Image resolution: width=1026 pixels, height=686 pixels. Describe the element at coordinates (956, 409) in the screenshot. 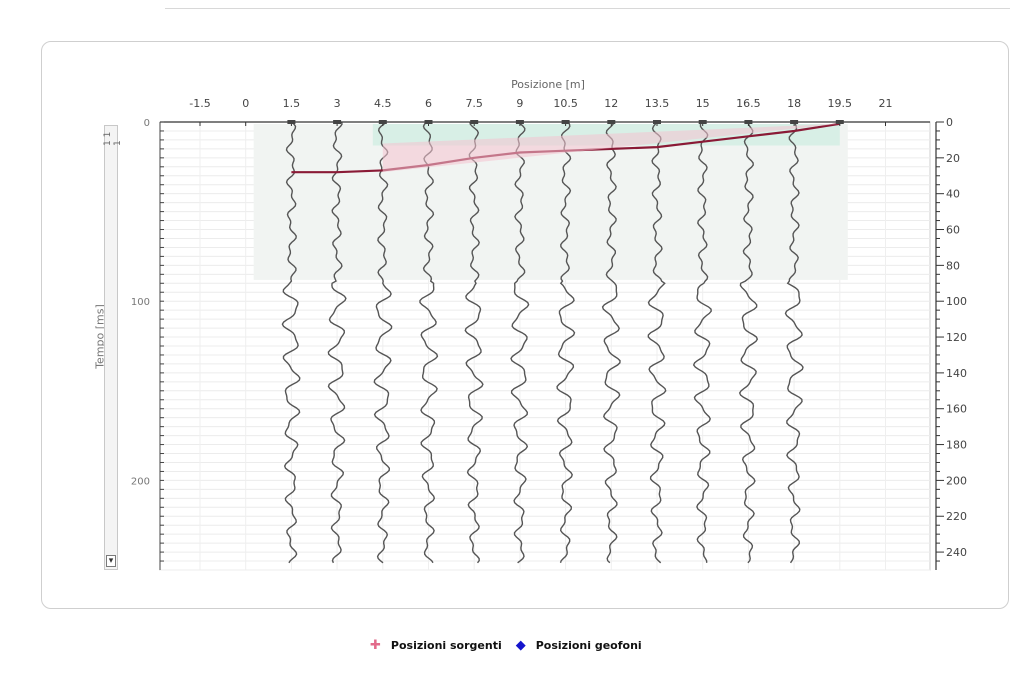

I see `y-tick-label-right: 160` at that location.